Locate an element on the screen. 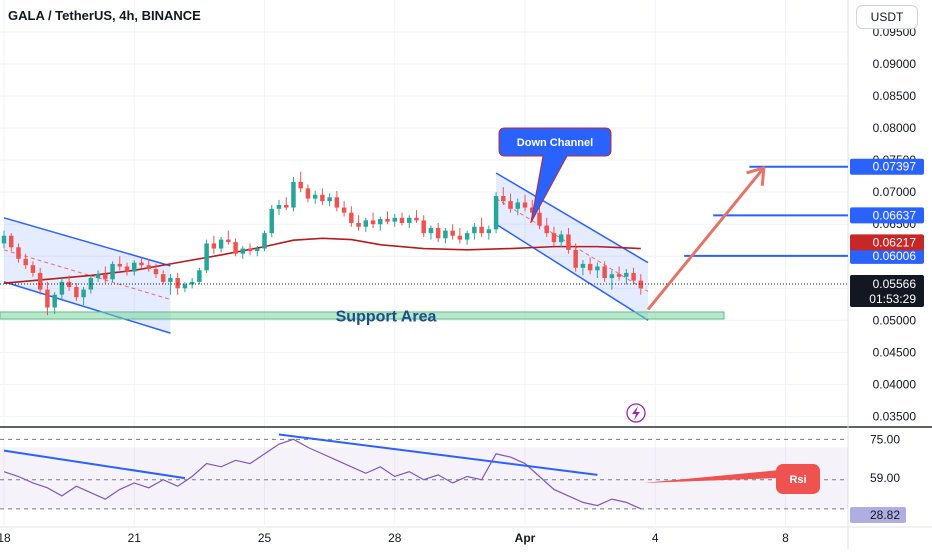  down-channel-callout: Down Channel is located at coordinates (555, 175).